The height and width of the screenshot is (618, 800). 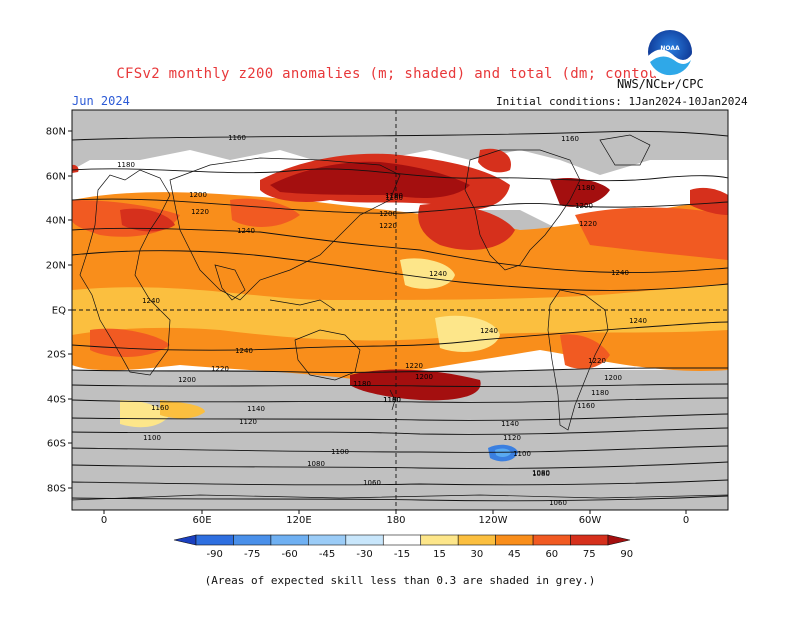 I want to click on colorbar-label: -30, so click(x=364, y=554).